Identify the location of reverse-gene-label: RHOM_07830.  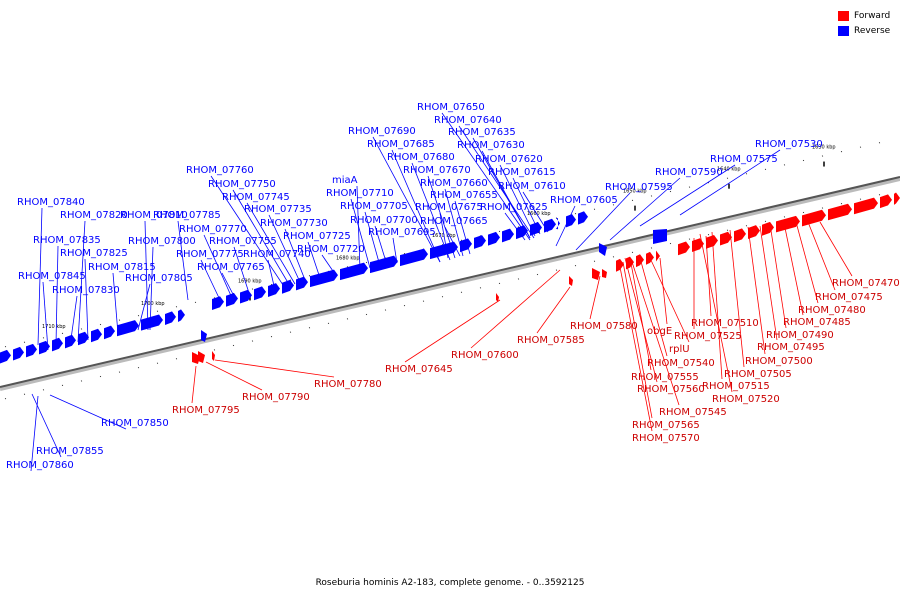
(86, 290).